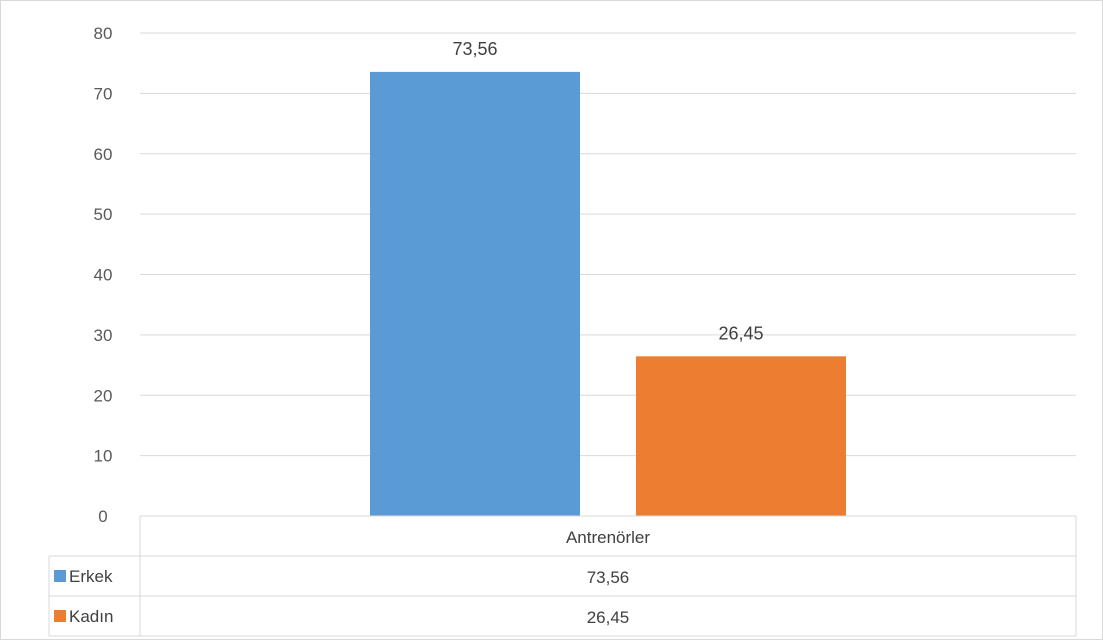 This screenshot has width=1103, height=641. Describe the element at coordinates (741, 436) in the screenshot. I see `bar-kadın` at that location.